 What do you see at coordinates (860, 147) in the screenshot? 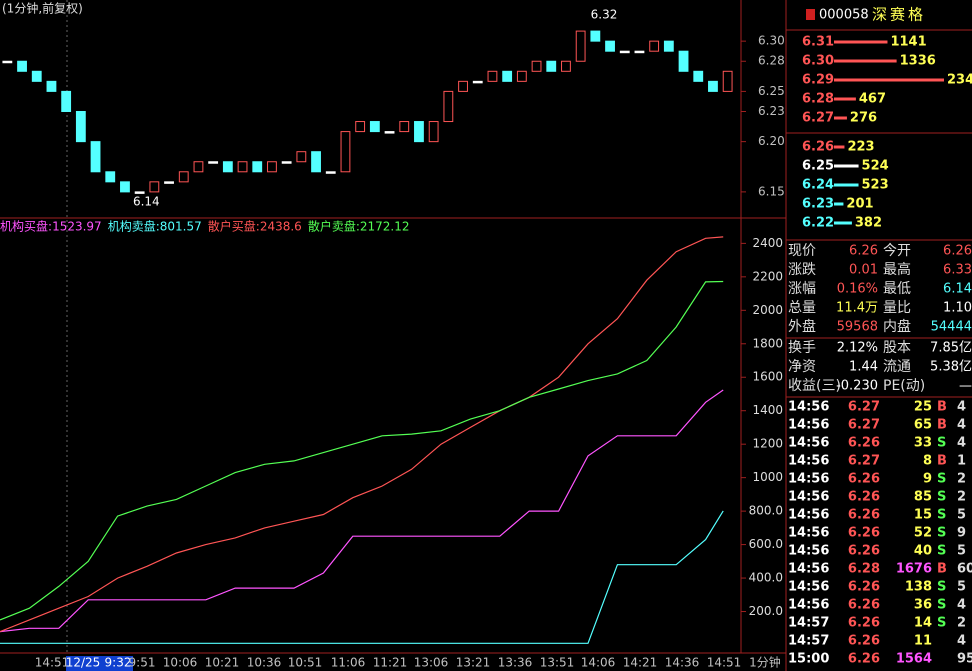
I see `book-volume: 223` at bounding box center [860, 147].